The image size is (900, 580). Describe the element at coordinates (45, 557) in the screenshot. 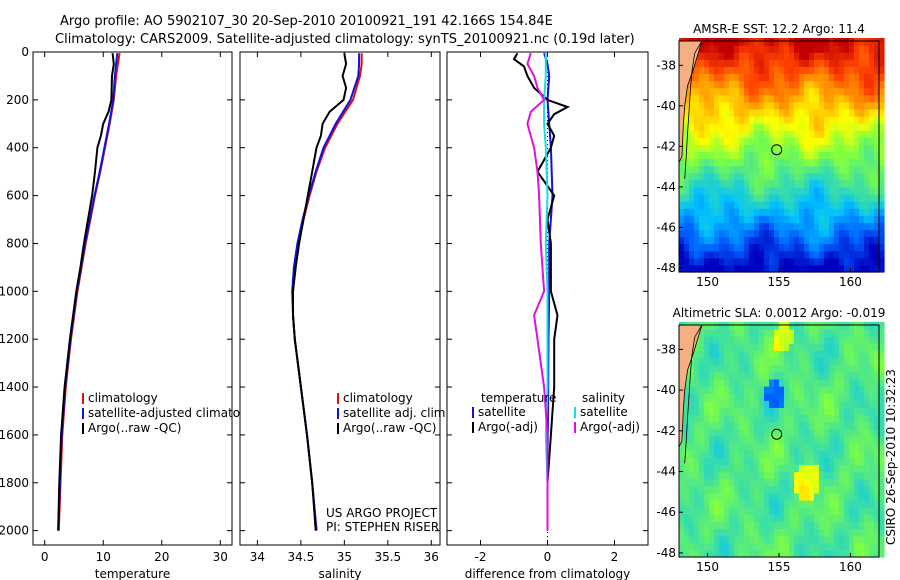

I see `temperature-xtick-label: 0` at that location.